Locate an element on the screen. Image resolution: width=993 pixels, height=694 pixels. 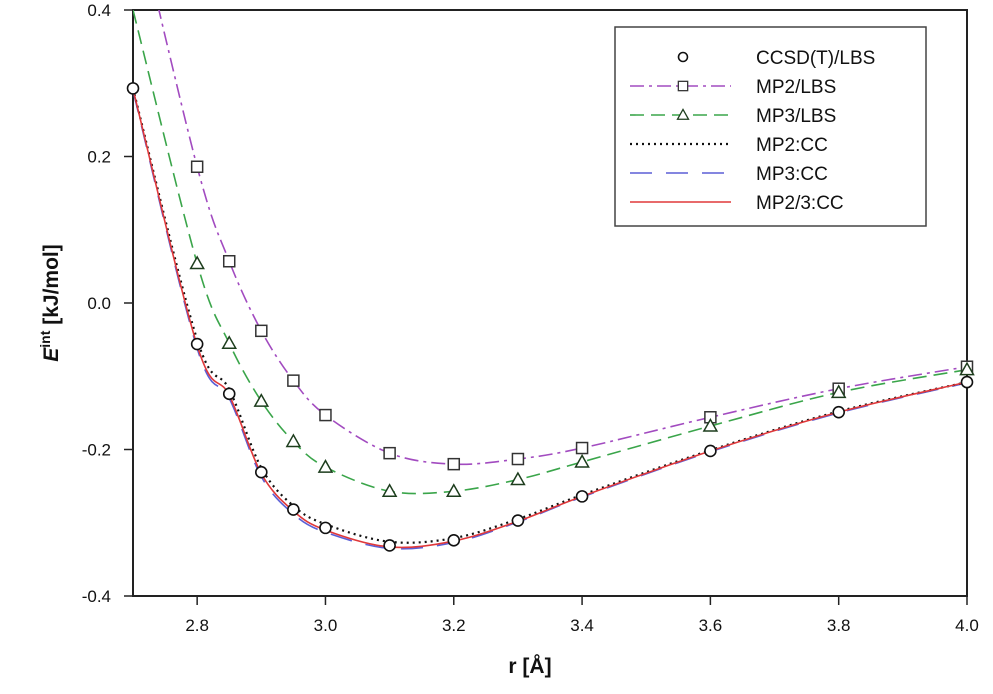
legend-item: MP2:CC is located at coordinates (729, 145).